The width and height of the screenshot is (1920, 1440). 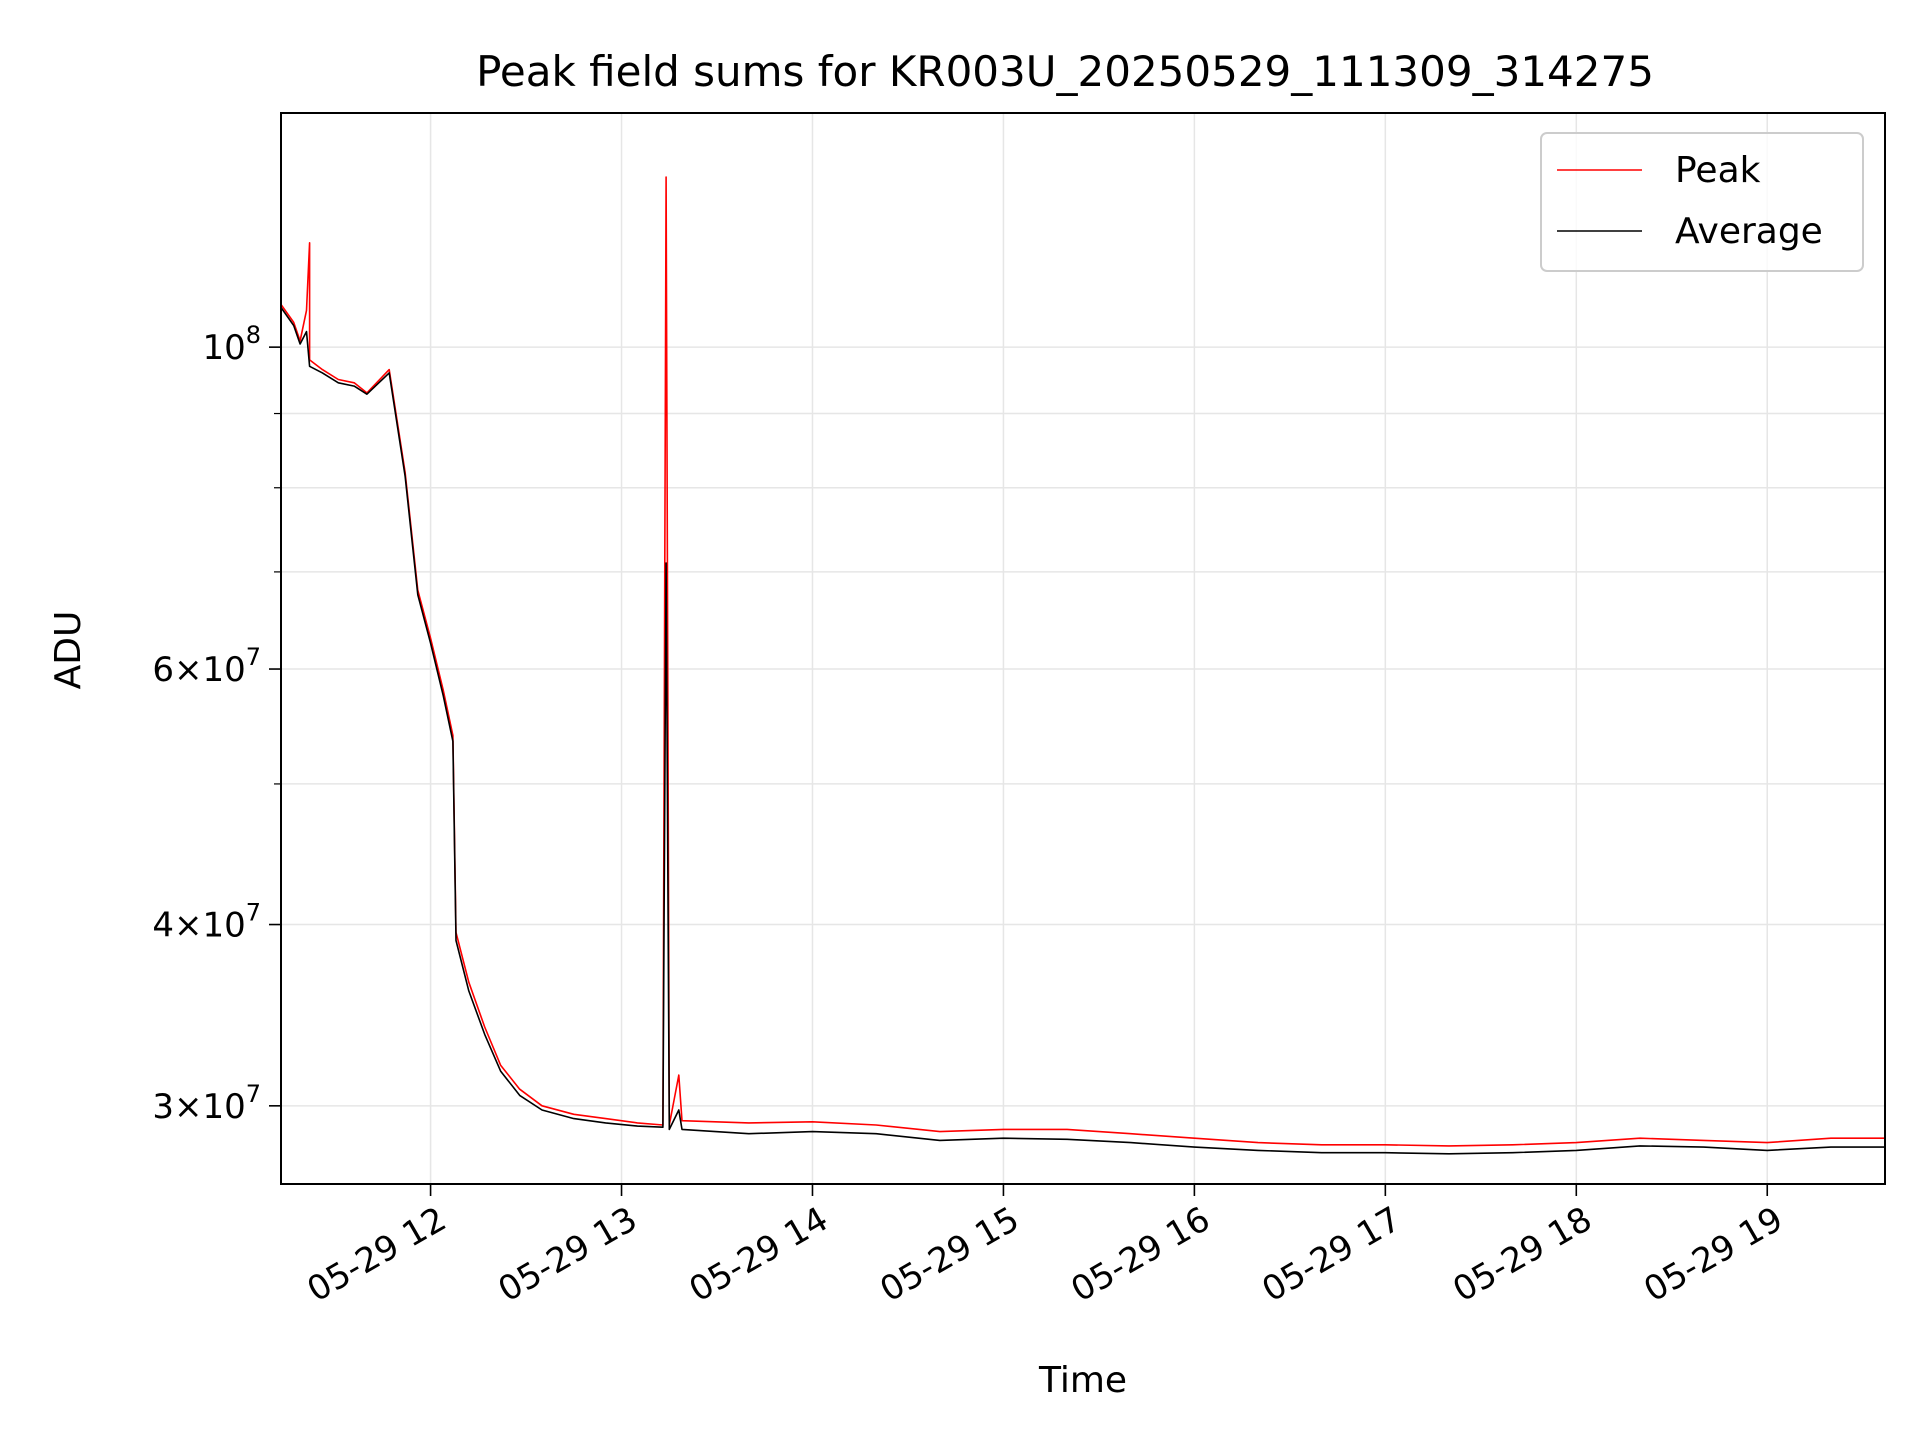 What do you see at coordinates (206, 666) in the screenshot?
I see `y-tick-label: 6×107` at bounding box center [206, 666].